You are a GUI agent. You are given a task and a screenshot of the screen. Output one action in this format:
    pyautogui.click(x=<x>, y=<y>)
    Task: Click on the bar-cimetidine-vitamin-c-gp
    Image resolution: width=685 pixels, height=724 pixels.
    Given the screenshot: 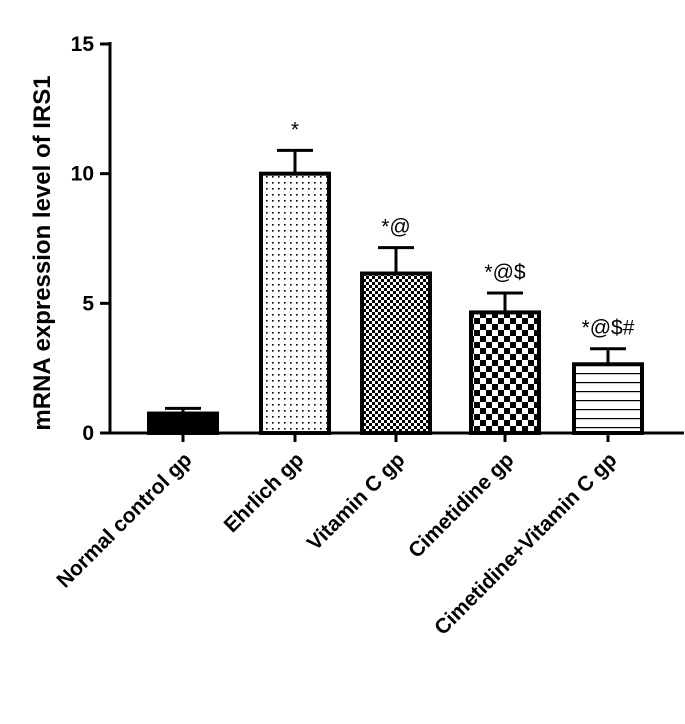 What is the action you would take?
    pyautogui.click(x=608, y=399)
    